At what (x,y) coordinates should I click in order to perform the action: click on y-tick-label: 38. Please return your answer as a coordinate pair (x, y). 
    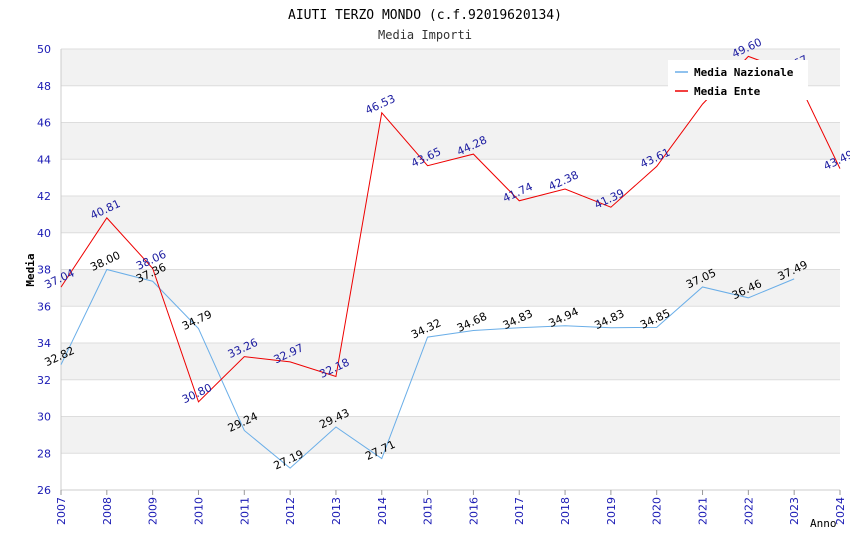
    Looking at the image, I should click on (44, 270).